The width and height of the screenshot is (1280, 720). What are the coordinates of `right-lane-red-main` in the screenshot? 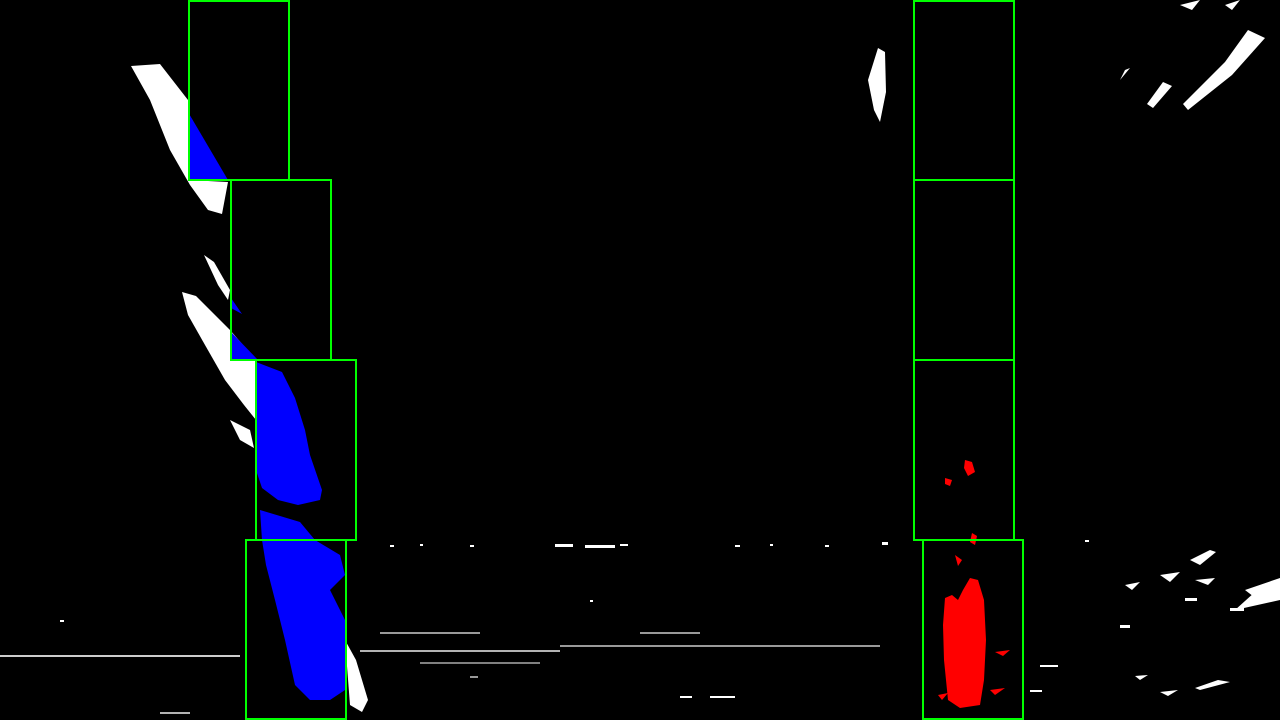 It's located at (964, 643).